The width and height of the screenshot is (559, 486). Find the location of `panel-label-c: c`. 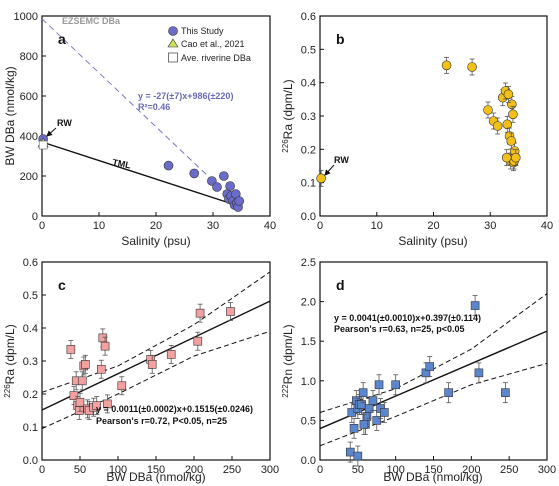

panel-label-c: c is located at coordinates (62, 285).